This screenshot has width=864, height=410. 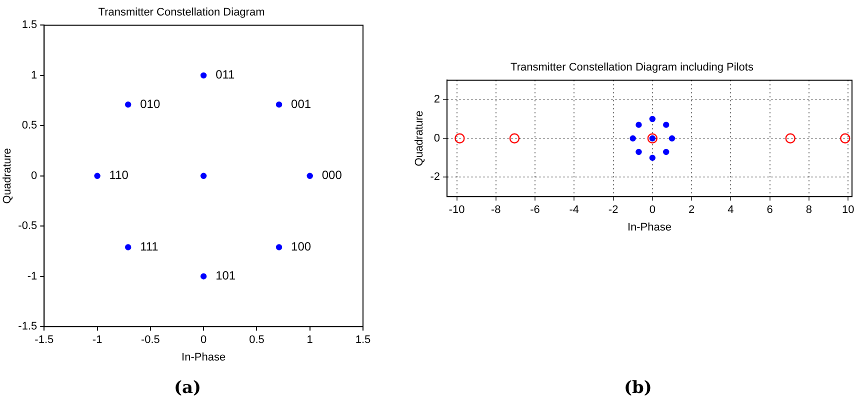 I want to click on text: (a), so click(x=187, y=388).